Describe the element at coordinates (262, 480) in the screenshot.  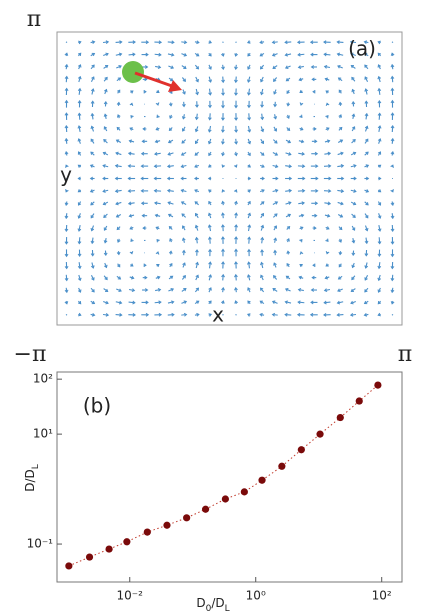
I see `data-point` at that location.